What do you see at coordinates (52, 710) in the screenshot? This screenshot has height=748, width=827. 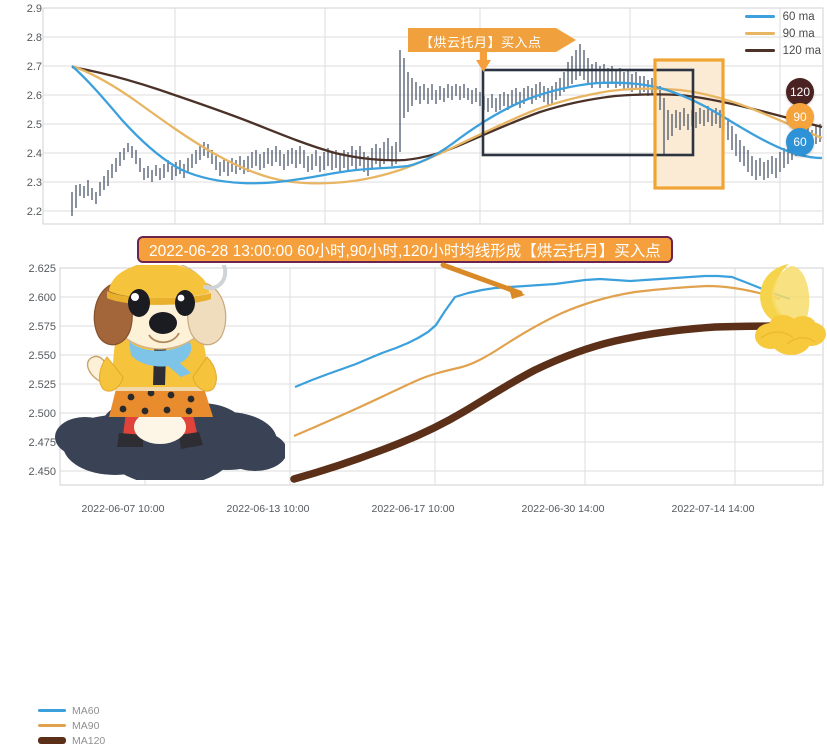 I see `legend-swatch-ma60-icon` at bounding box center [52, 710].